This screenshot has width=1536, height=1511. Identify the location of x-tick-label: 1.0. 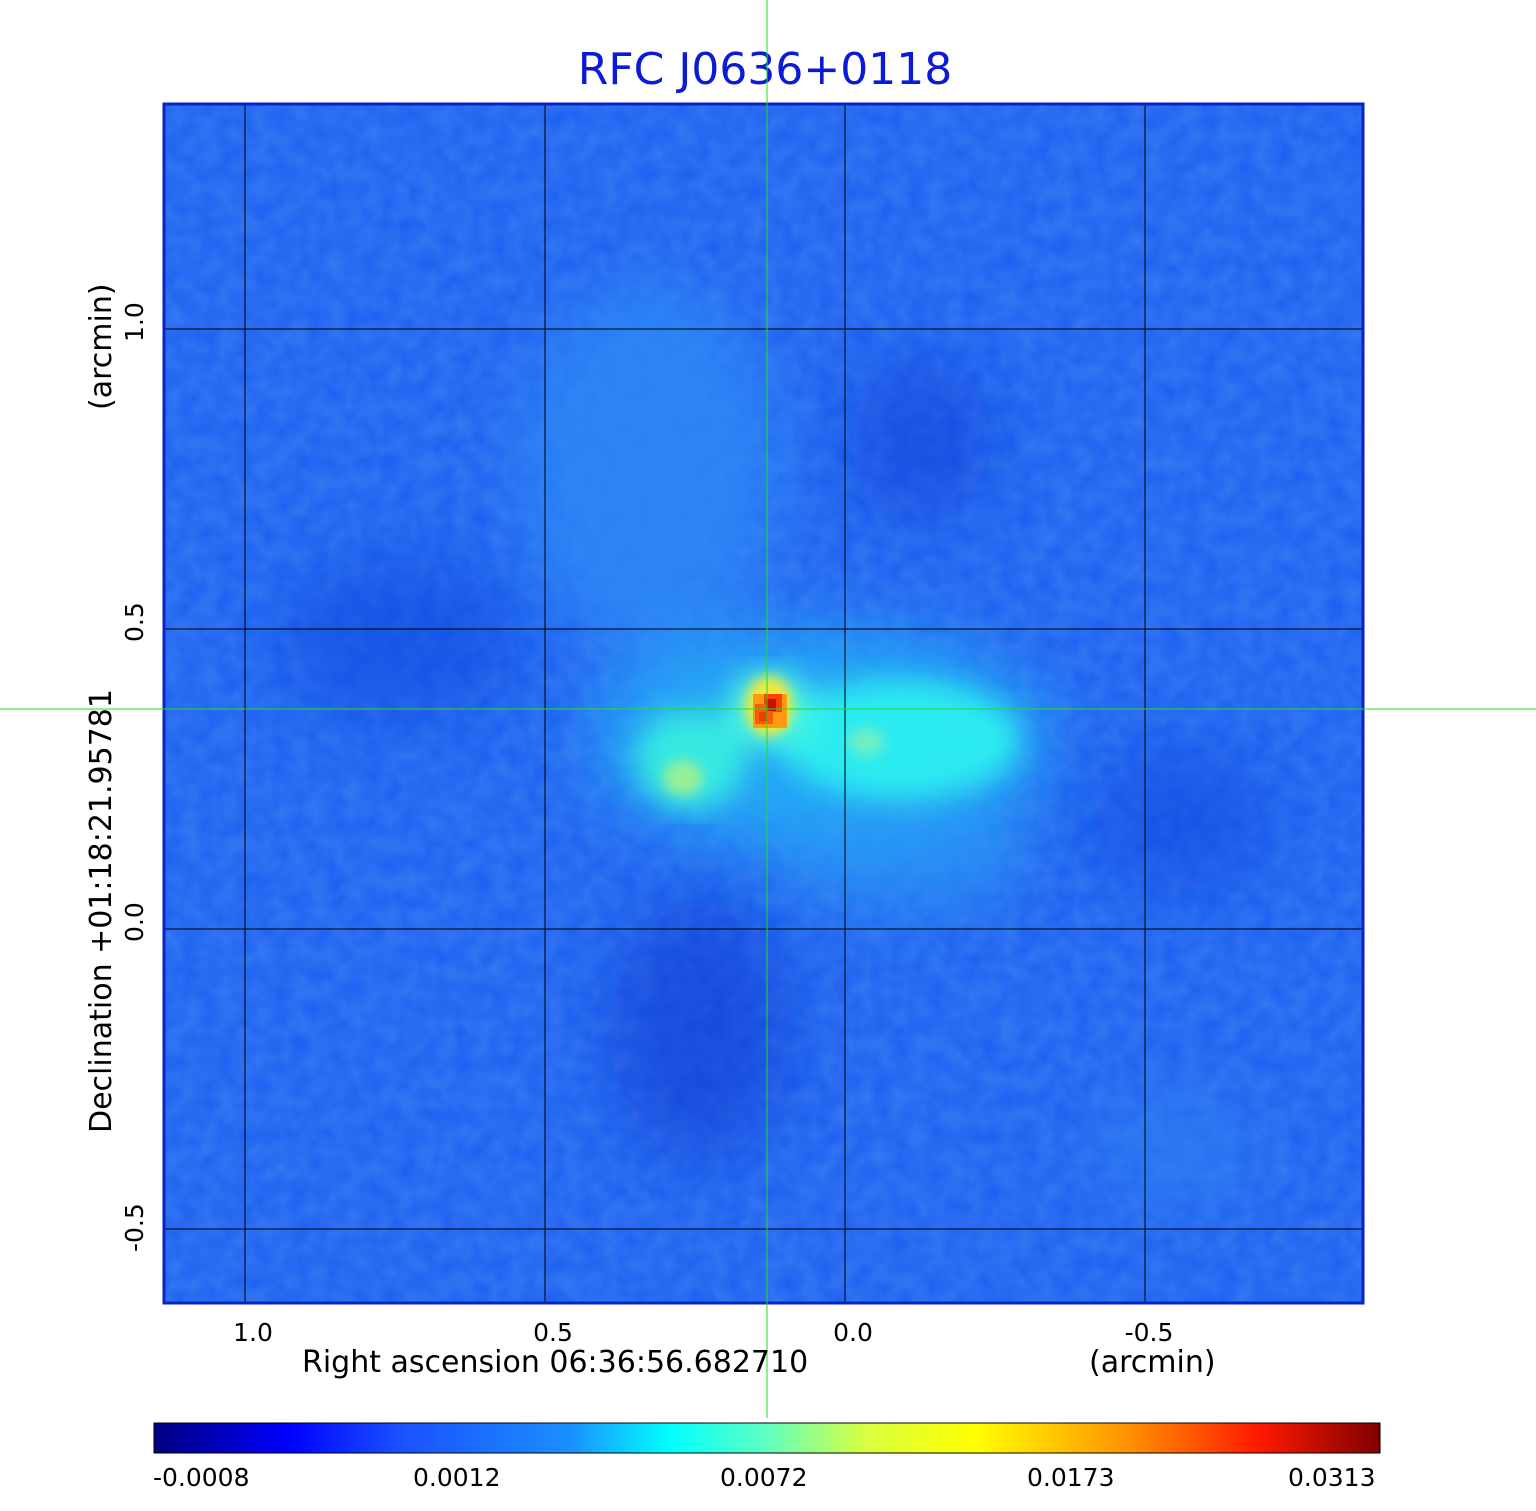
(253, 1332).